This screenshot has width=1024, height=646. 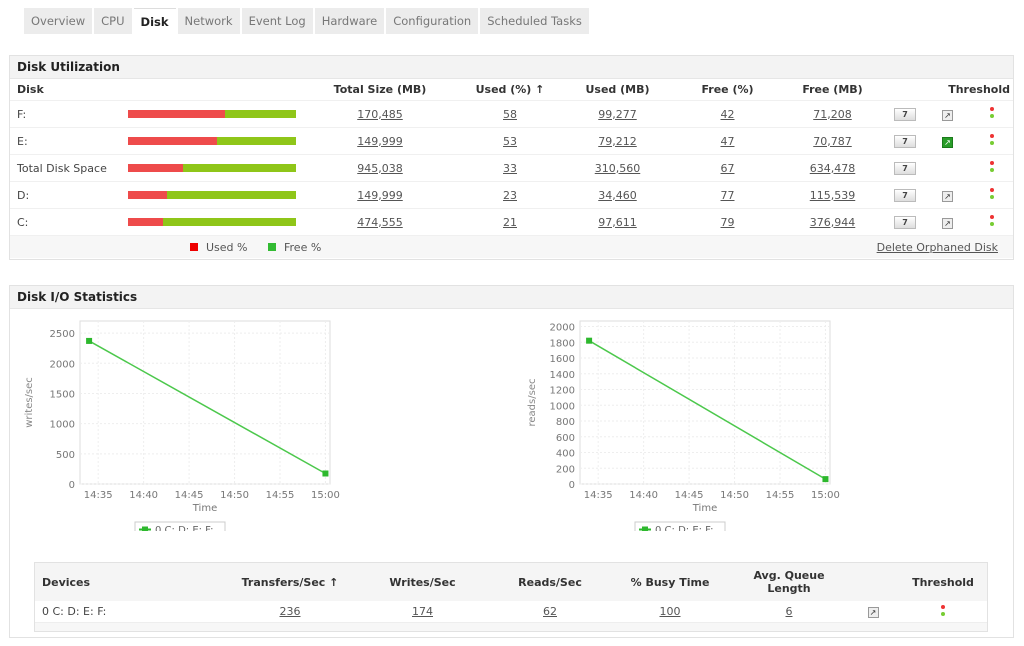 I want to click on used-mb-link: 34,460, so click(x=617, y=195).